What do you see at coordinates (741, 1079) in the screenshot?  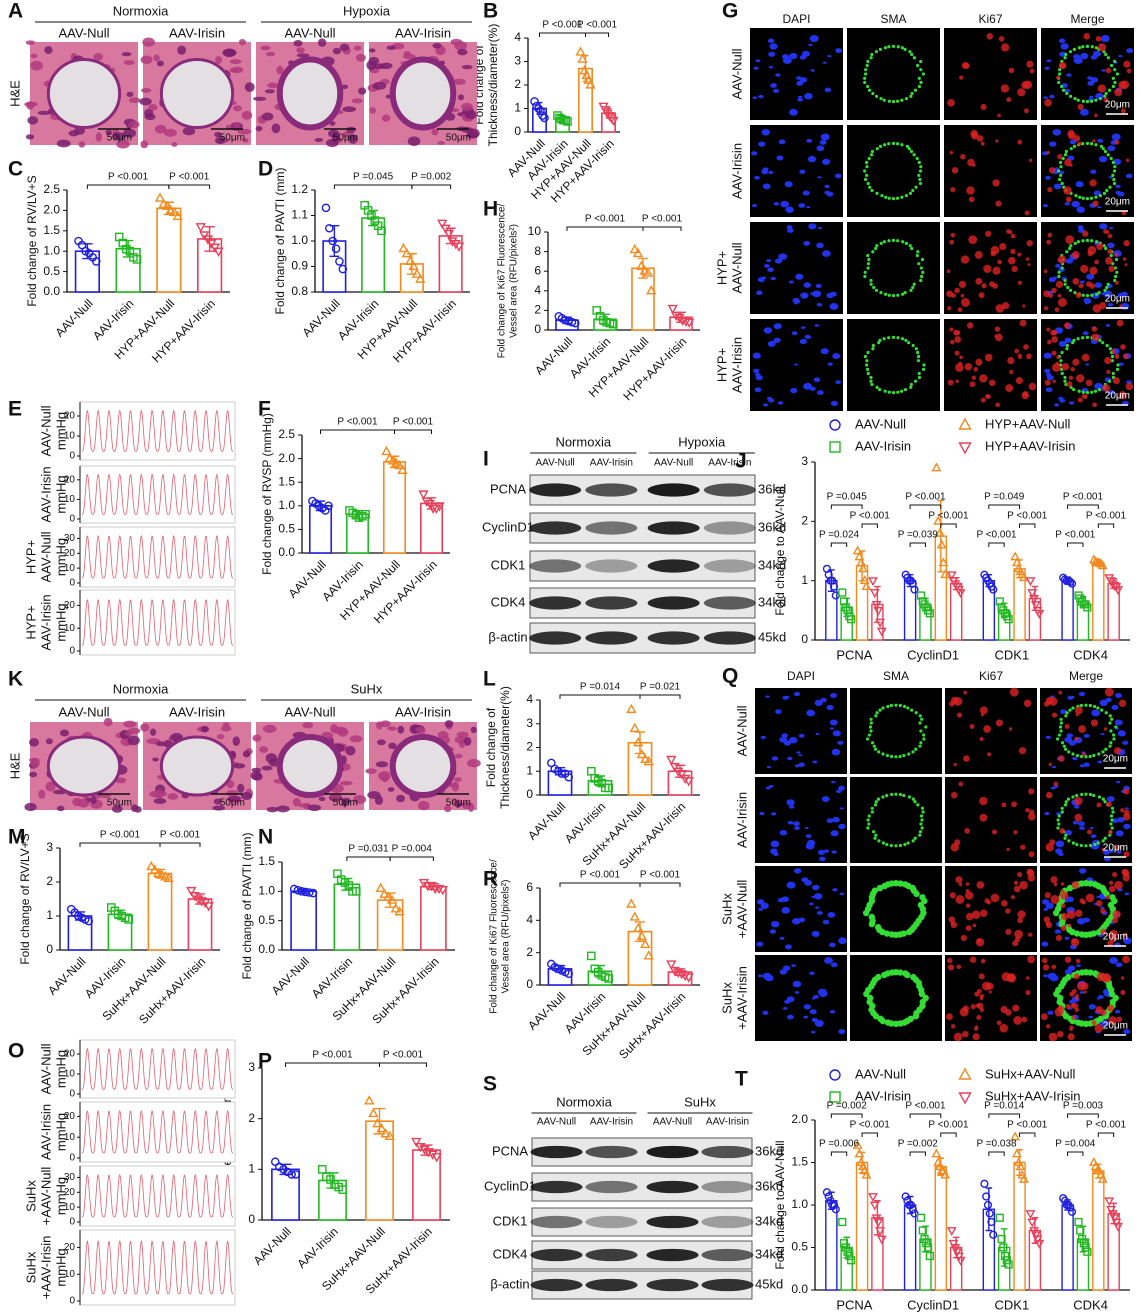 I see `panel-letter: T` at bounding box center [741, 1079].